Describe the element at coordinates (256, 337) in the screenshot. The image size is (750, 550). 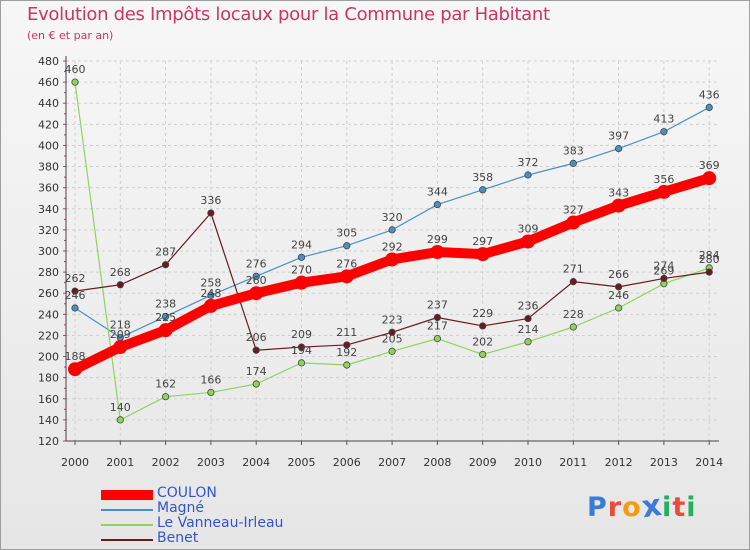
I see `data-label: 206` at that location.